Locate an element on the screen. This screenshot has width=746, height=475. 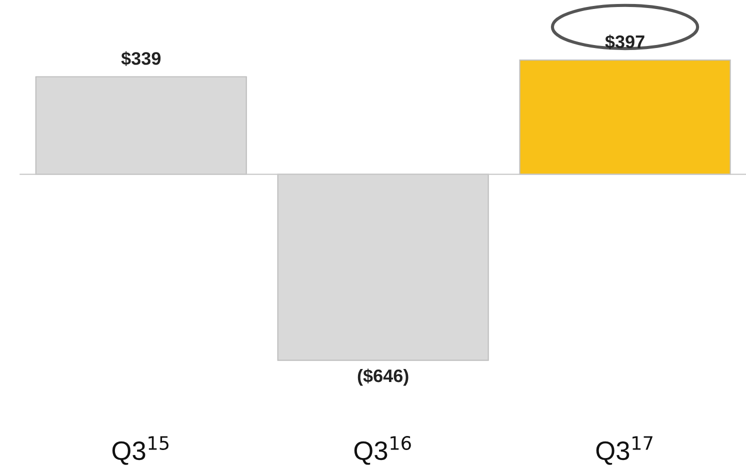
data-label: ($646) is located at coordinates (383, 377).